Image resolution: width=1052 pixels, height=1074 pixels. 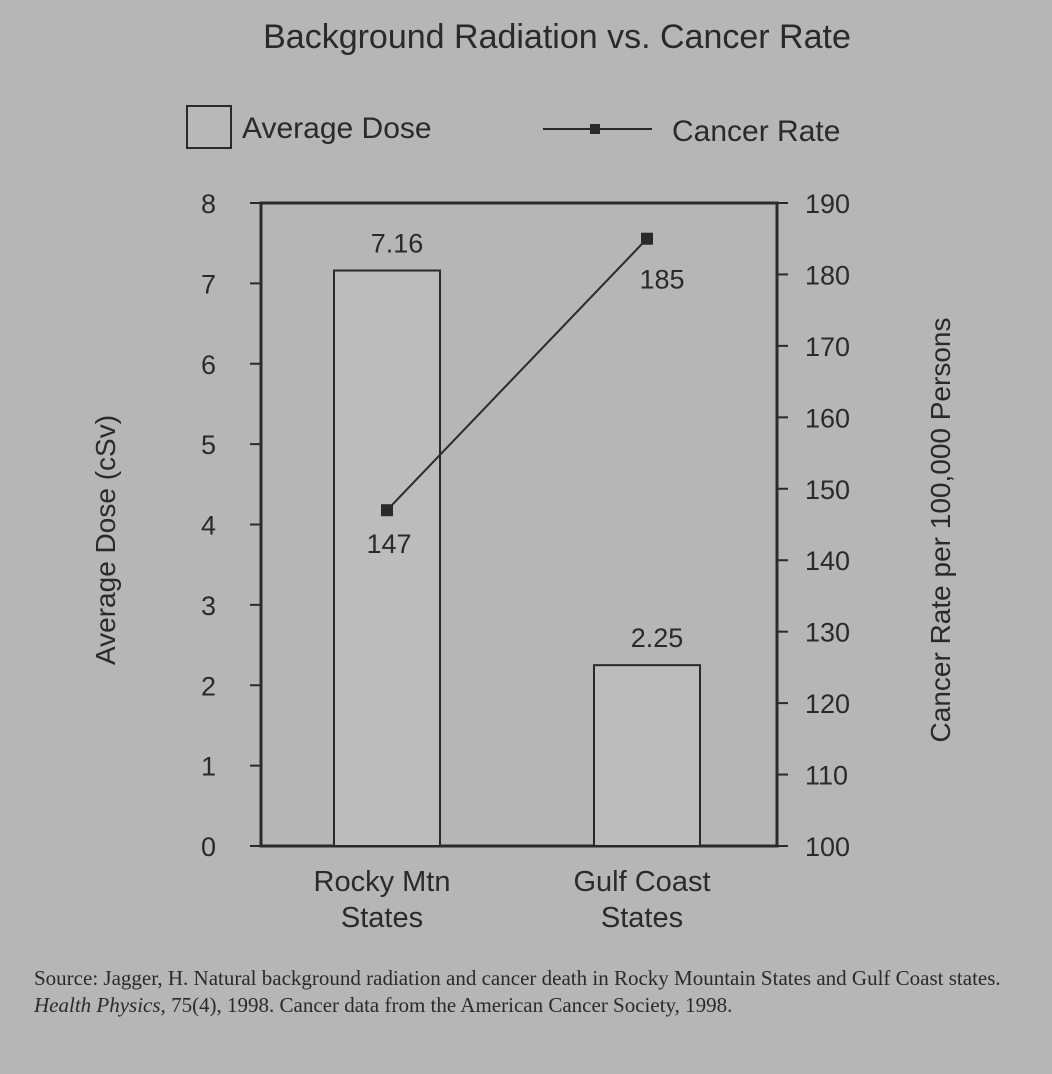 What do you see at coordinates (826, 776) in the screenshot?
I see `right-tick-label: 110` at bounding box center [826, 776].